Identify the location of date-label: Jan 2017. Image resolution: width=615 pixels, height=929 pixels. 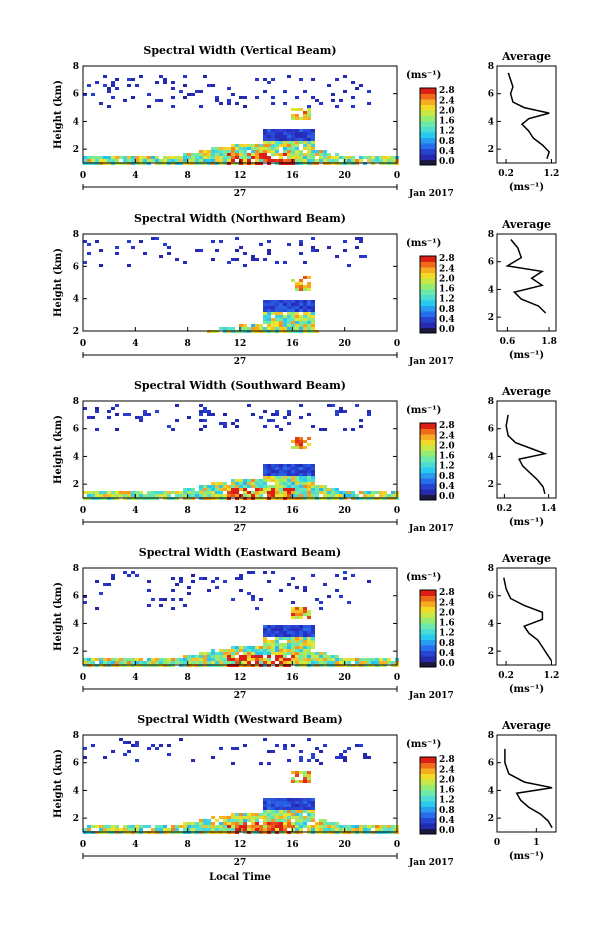
(431, 362).